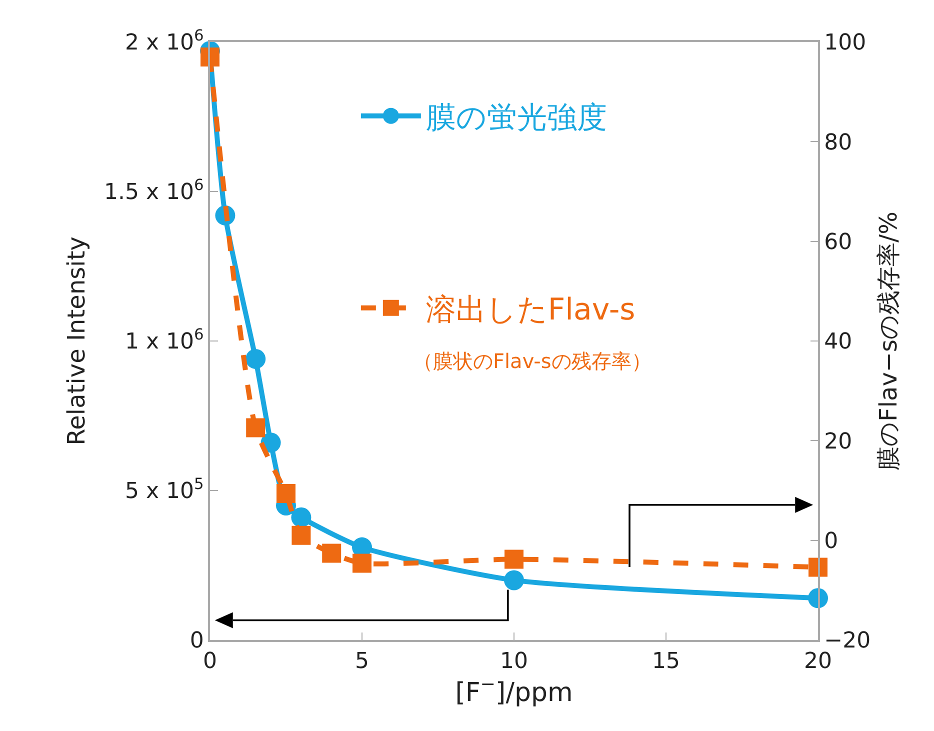 This screenshot has height=731, width=934. Describe the element at coordinates (666, 661) in the screenshot. I see `x-tick-label: 15` at that location.